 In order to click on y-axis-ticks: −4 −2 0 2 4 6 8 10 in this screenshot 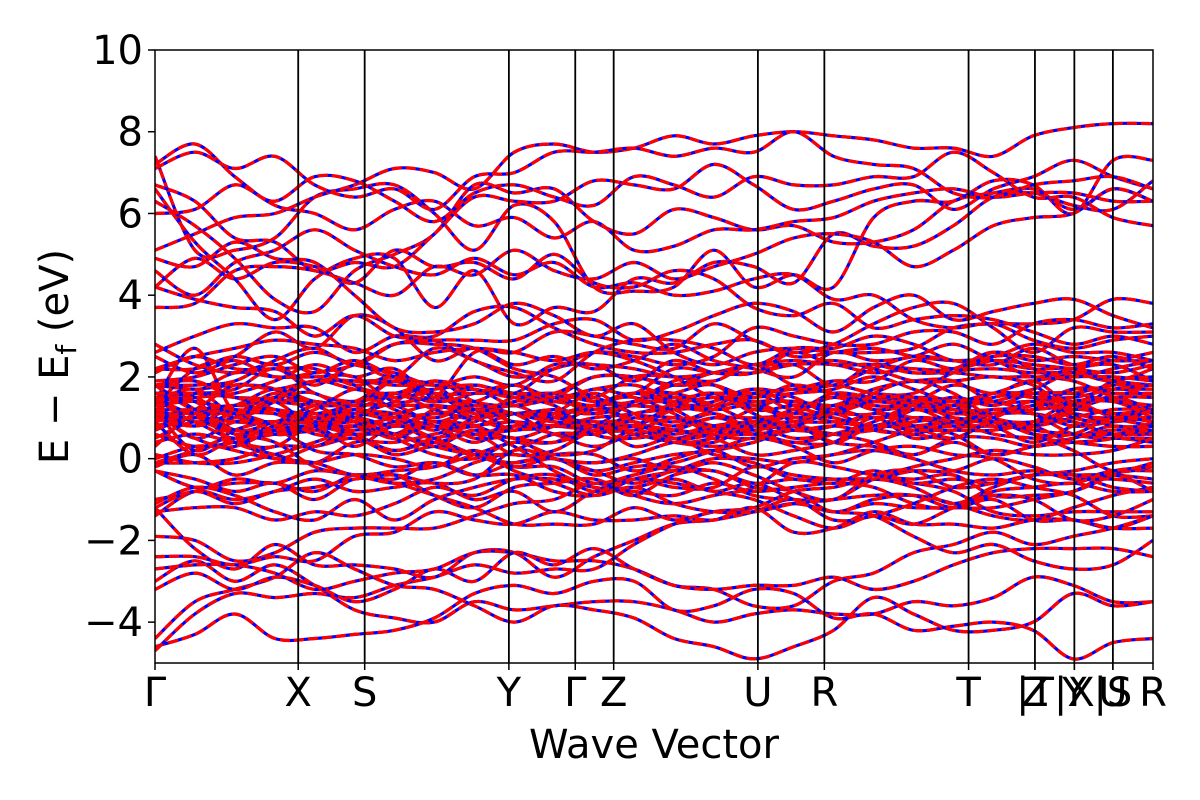, I will do `click(119, 337)`.